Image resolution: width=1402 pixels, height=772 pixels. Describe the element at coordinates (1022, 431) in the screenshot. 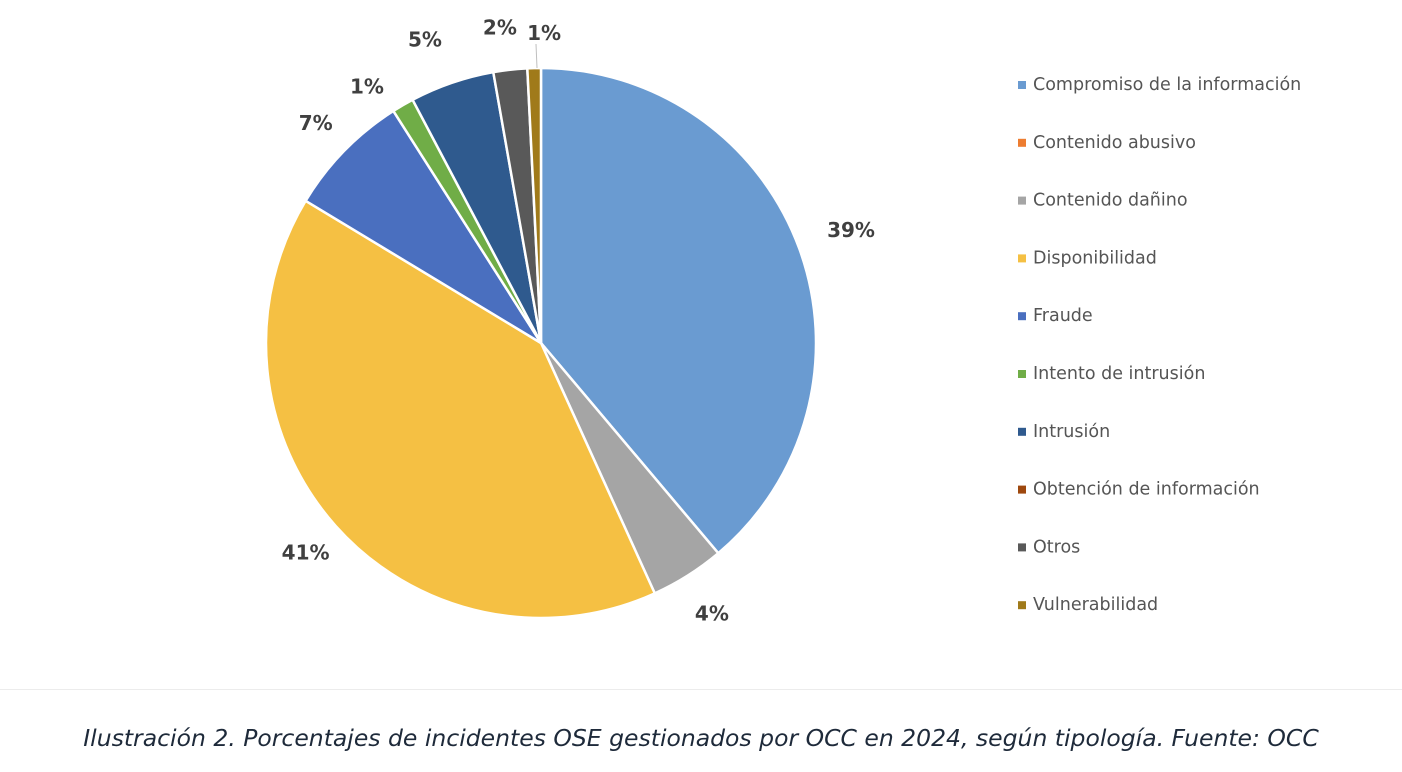

I see `legend-swatch-intrusion` at that location.